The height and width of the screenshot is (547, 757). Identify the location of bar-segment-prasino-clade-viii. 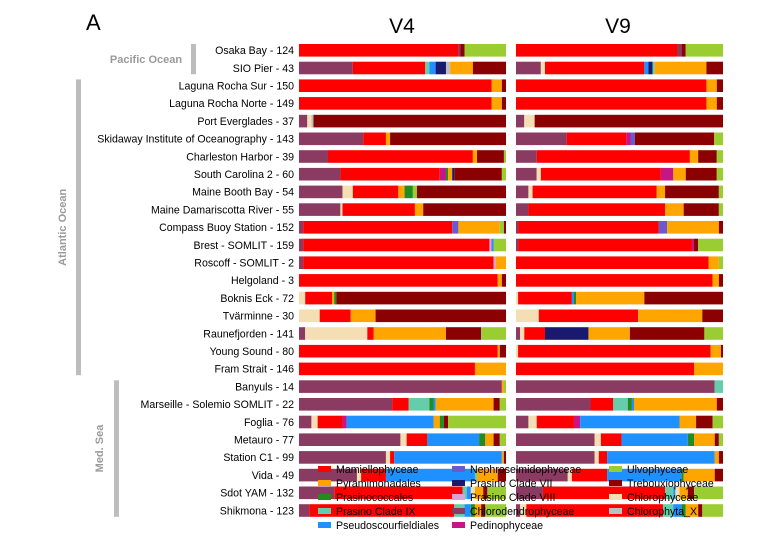
(490, 245).